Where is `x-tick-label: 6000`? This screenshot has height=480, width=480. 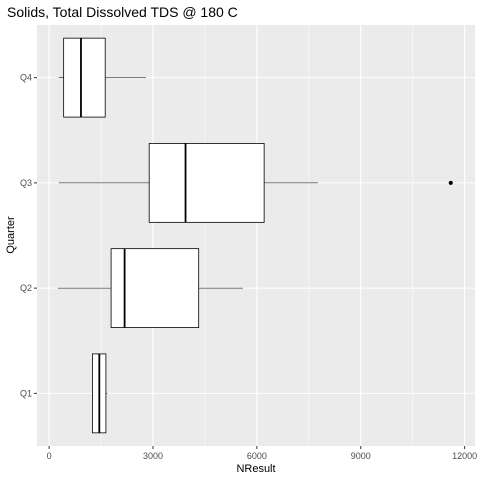
x-tick-label: 6000 is located at coordinates (257, 456).